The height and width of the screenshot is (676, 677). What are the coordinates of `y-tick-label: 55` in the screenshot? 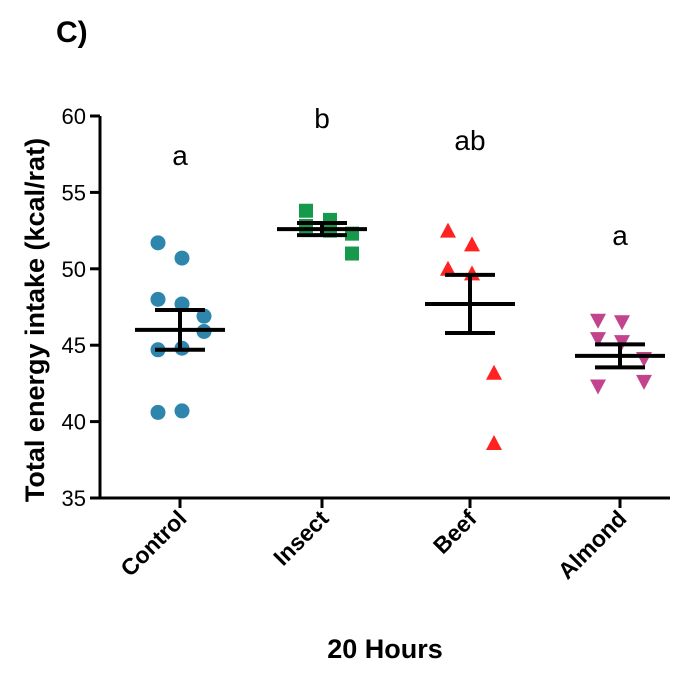 It's located at (74, 192).